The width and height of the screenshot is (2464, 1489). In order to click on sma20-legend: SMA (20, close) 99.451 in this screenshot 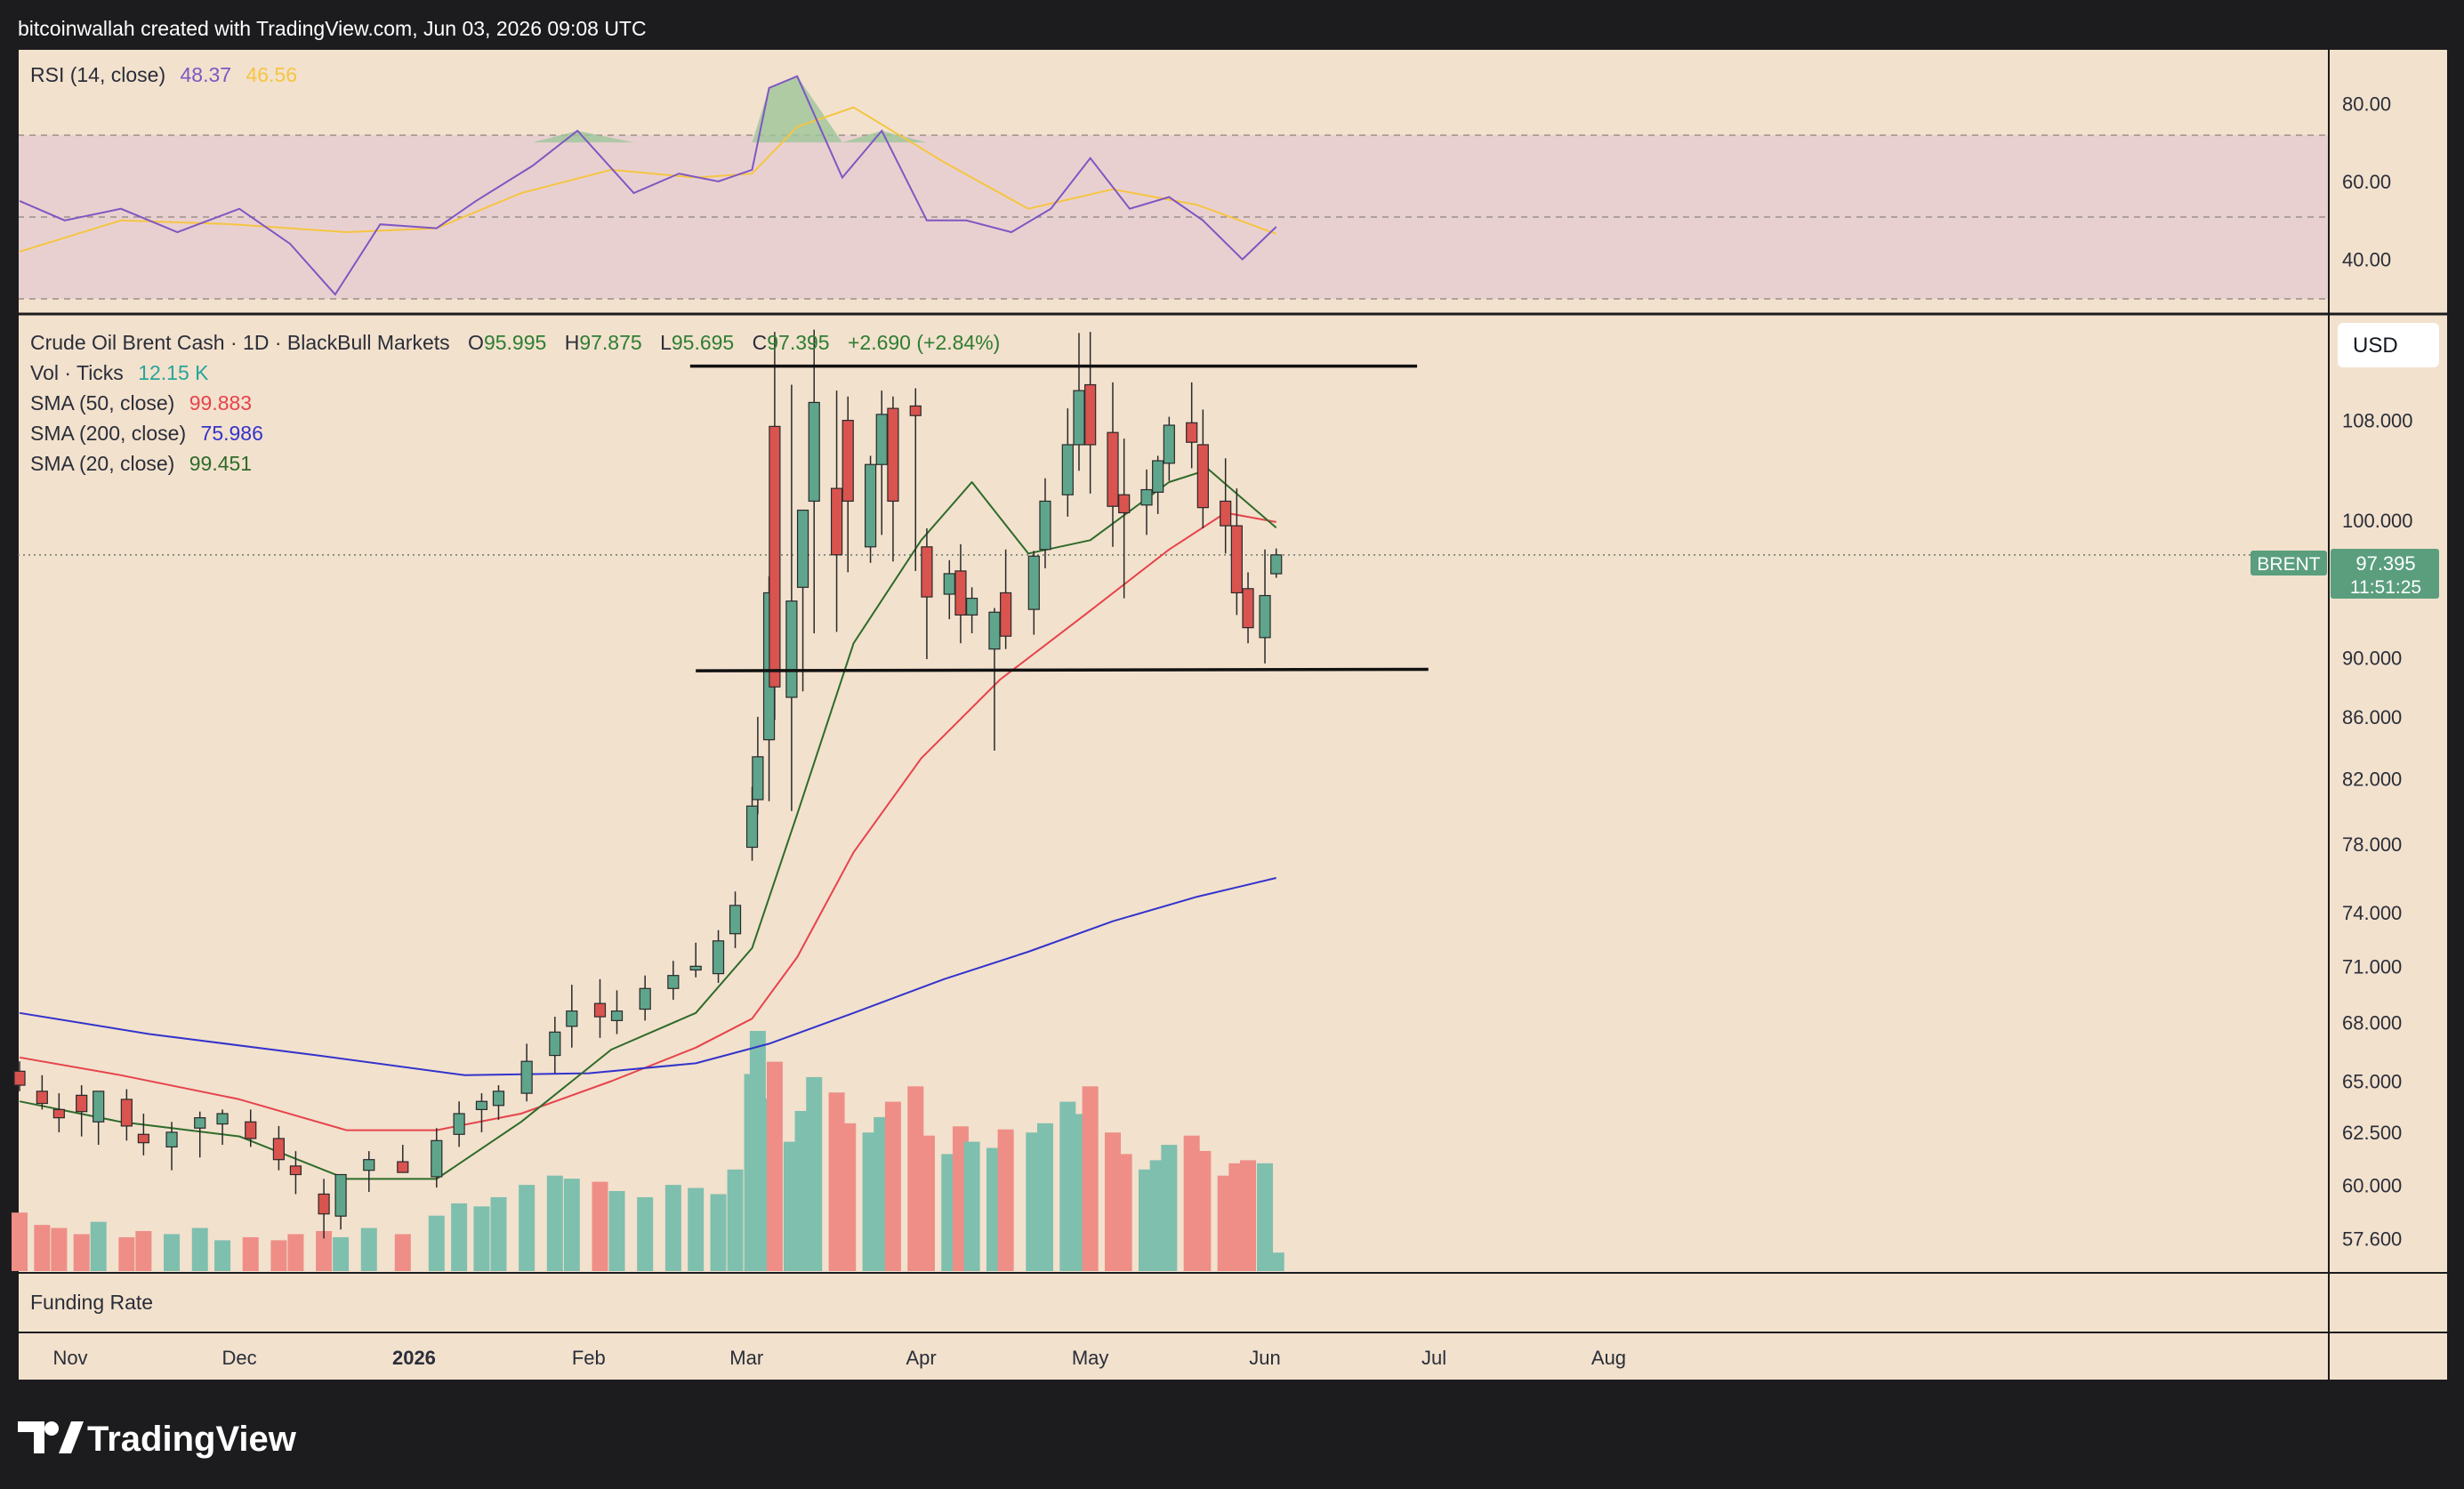, I will do `click(141, 463)`.